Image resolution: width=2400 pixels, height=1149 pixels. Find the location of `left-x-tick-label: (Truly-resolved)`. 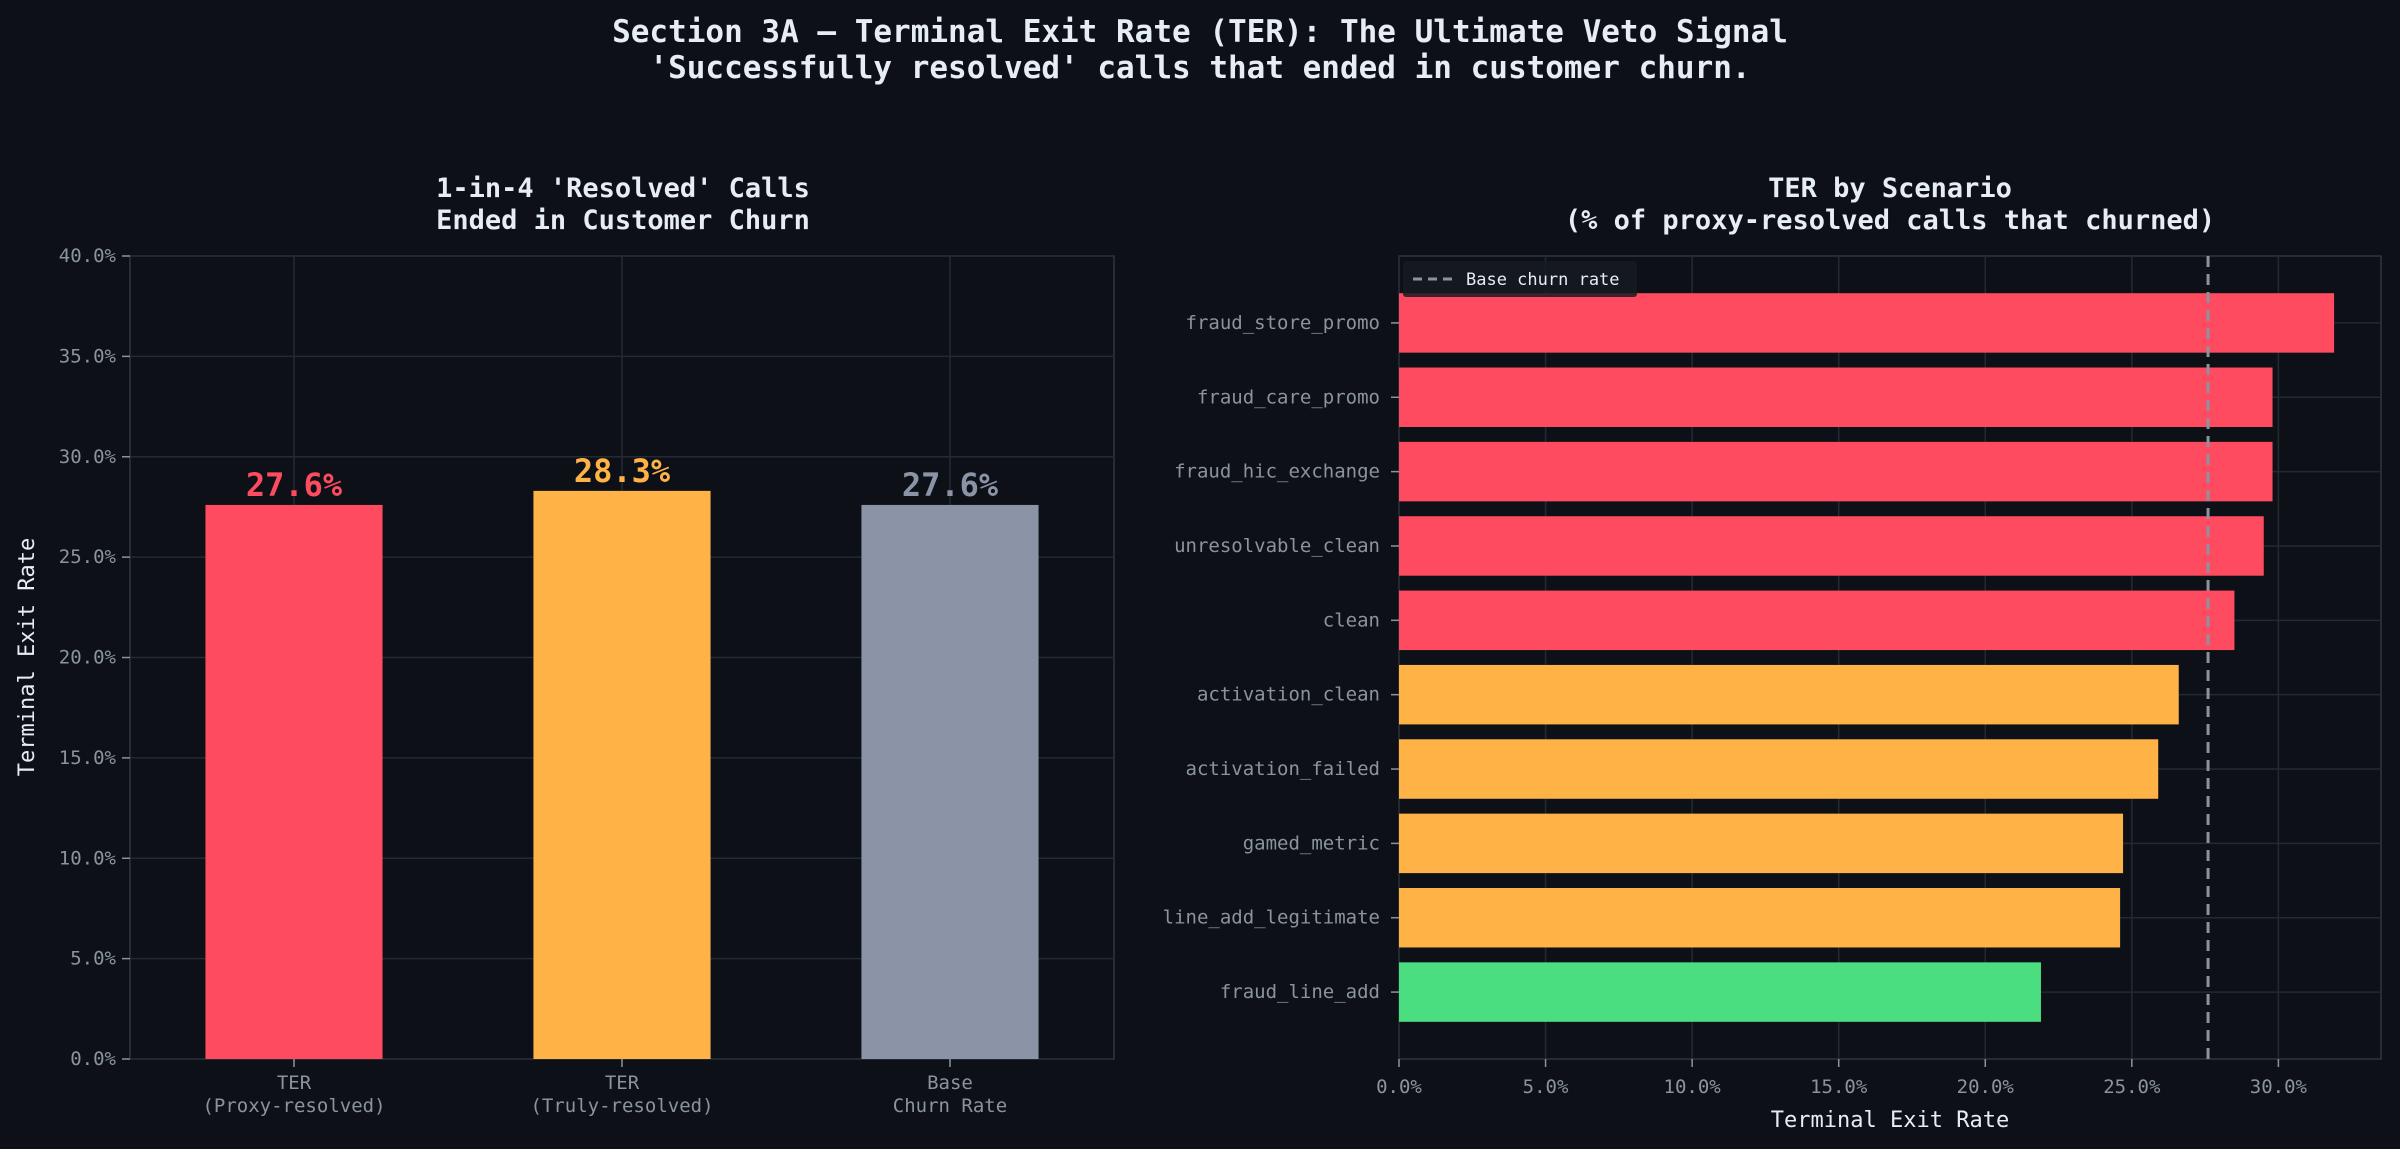

left-x-tick-label: (Truly-resolved) is located at coordinates (621, 1106).